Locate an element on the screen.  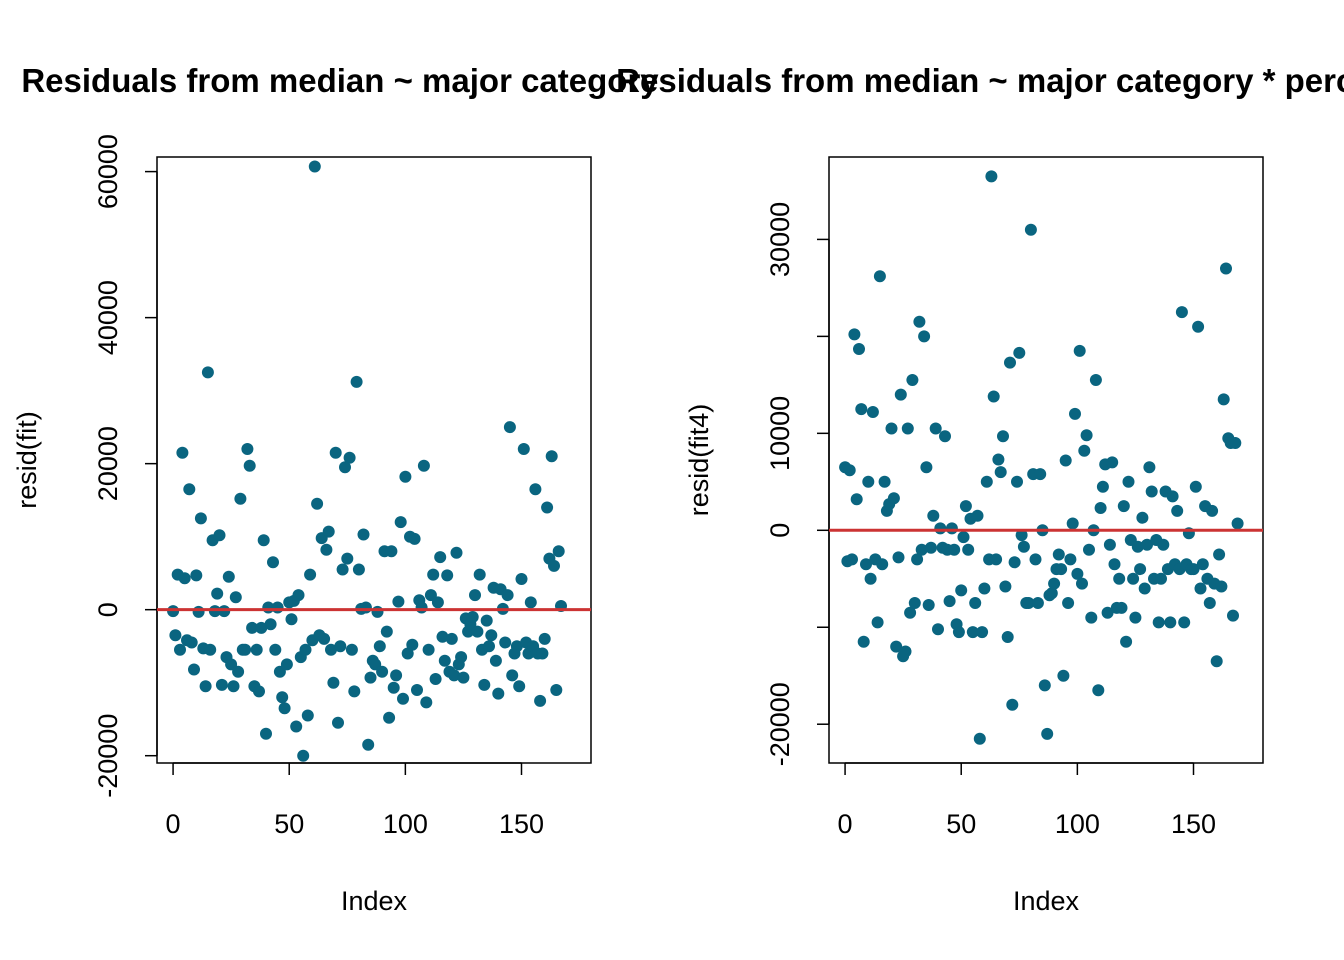
x-tick-label: 100 is located at coordinates (1077, 824).